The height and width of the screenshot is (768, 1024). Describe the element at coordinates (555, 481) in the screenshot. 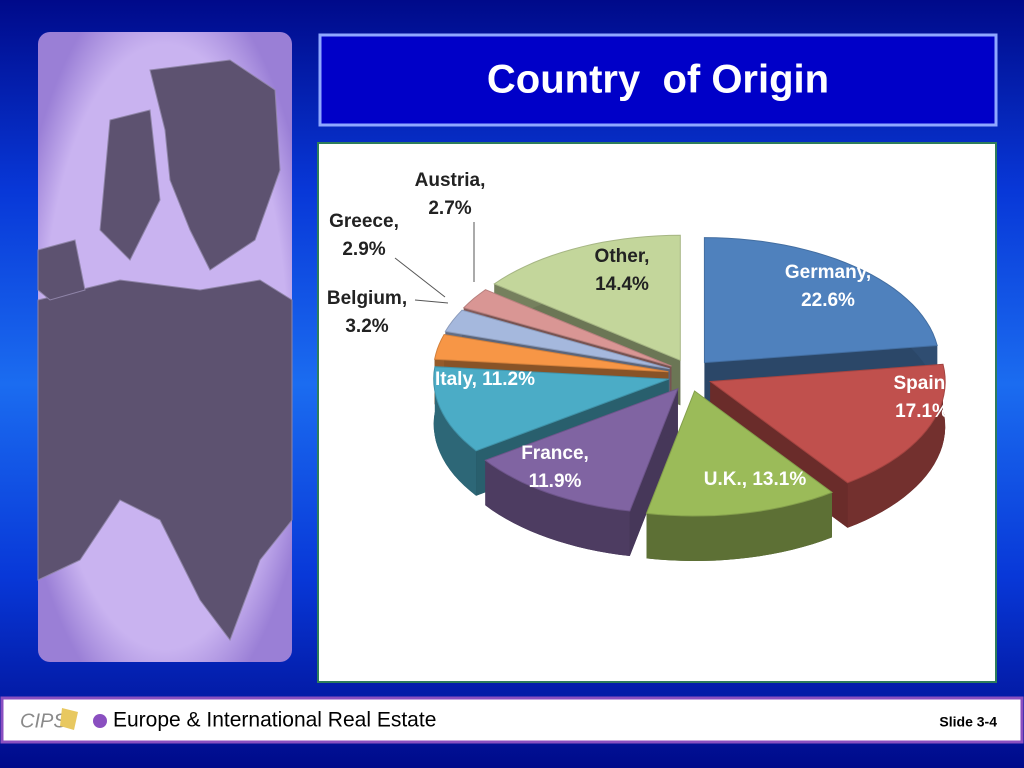

I see `label-line: 11.9%` at that location.